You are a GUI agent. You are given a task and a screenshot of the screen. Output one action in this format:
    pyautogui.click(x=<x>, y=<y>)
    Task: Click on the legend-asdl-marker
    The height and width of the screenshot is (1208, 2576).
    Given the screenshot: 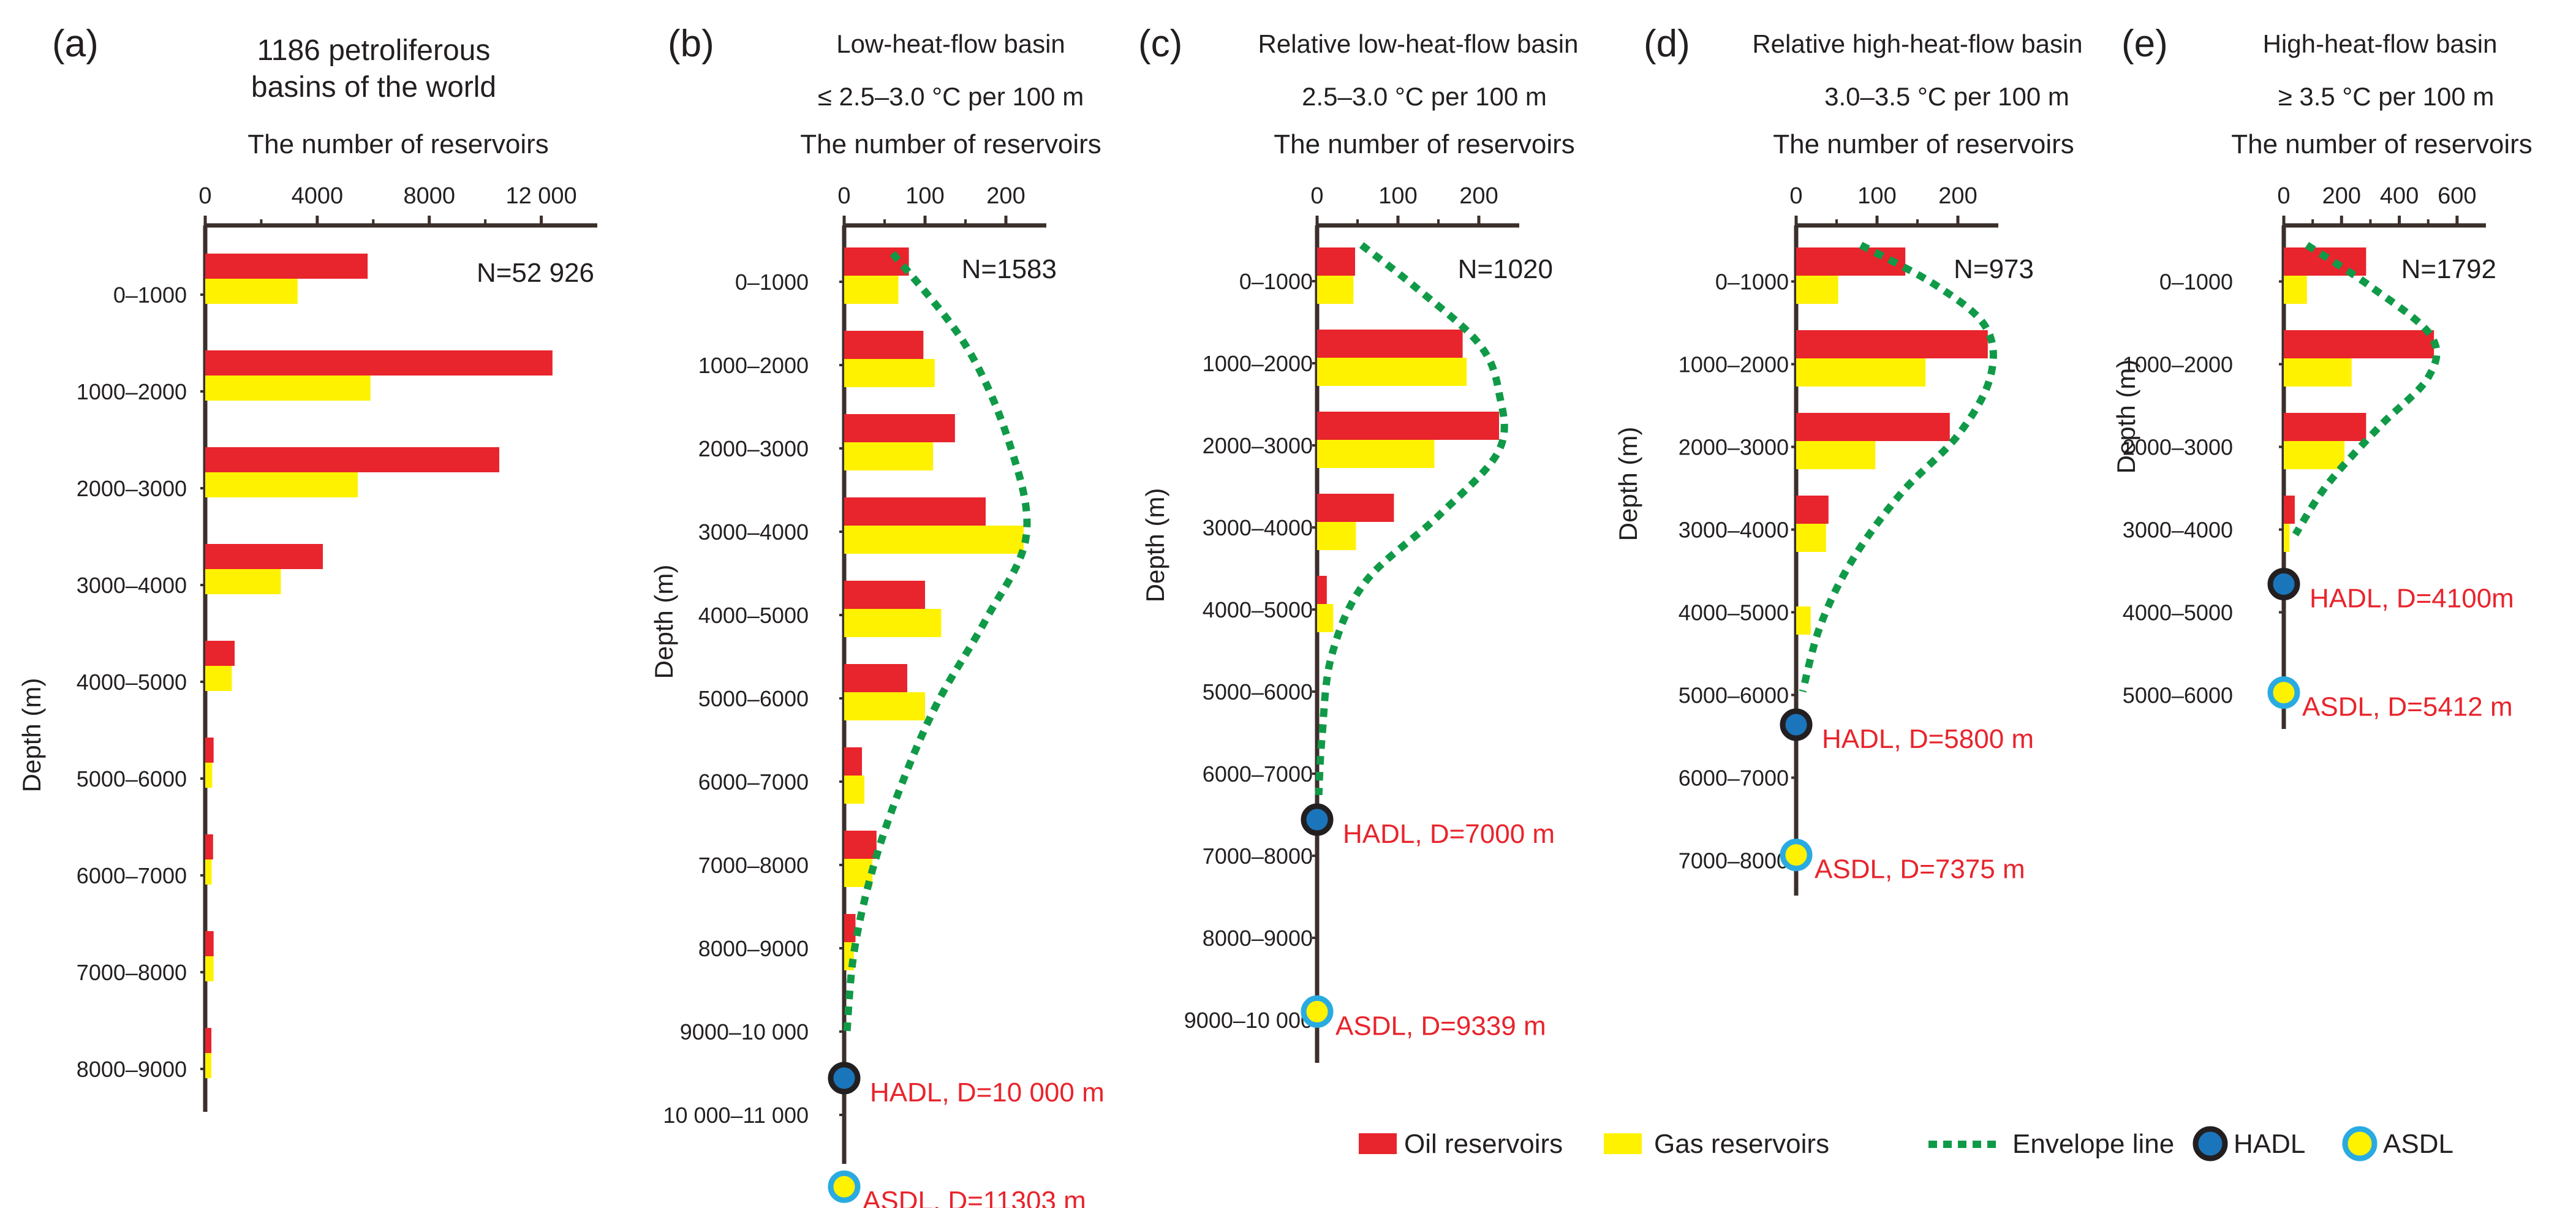 What is the action you would take?
    pyautogui.click(x=2360, y=1143)
    